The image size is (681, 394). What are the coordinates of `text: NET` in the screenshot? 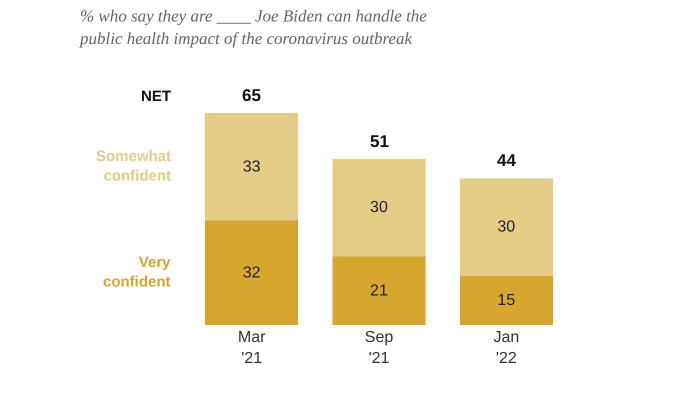 It's located at (156, 96).